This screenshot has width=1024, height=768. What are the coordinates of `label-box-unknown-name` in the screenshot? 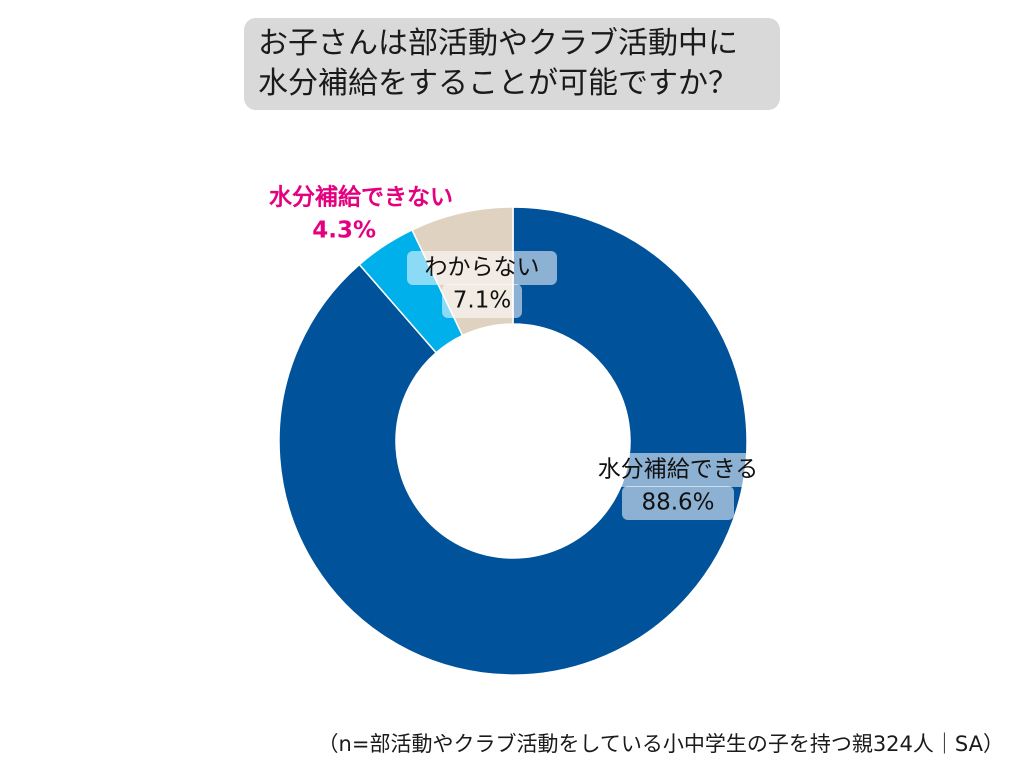 It's located at (482, 268).